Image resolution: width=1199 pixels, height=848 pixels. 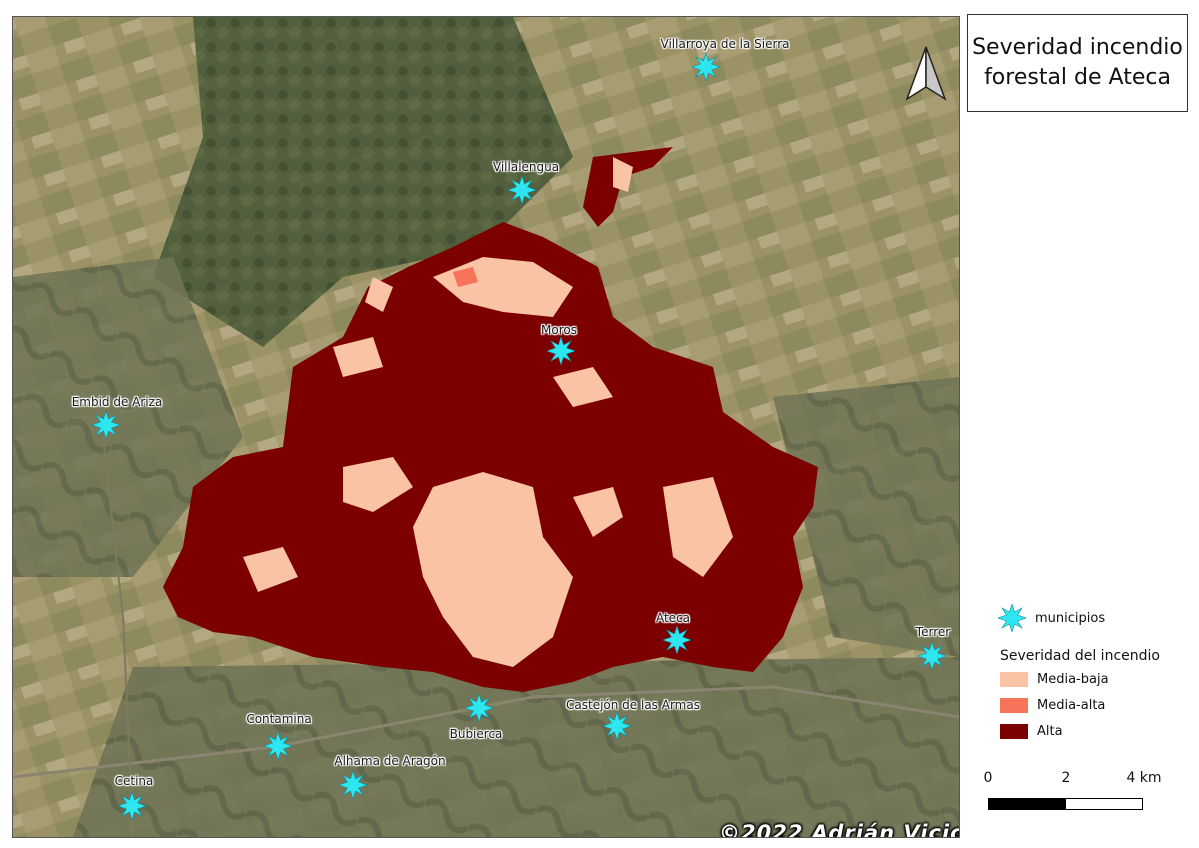 I want to click on legend-label-municipios: municipios, so click(x=1070, y=618).